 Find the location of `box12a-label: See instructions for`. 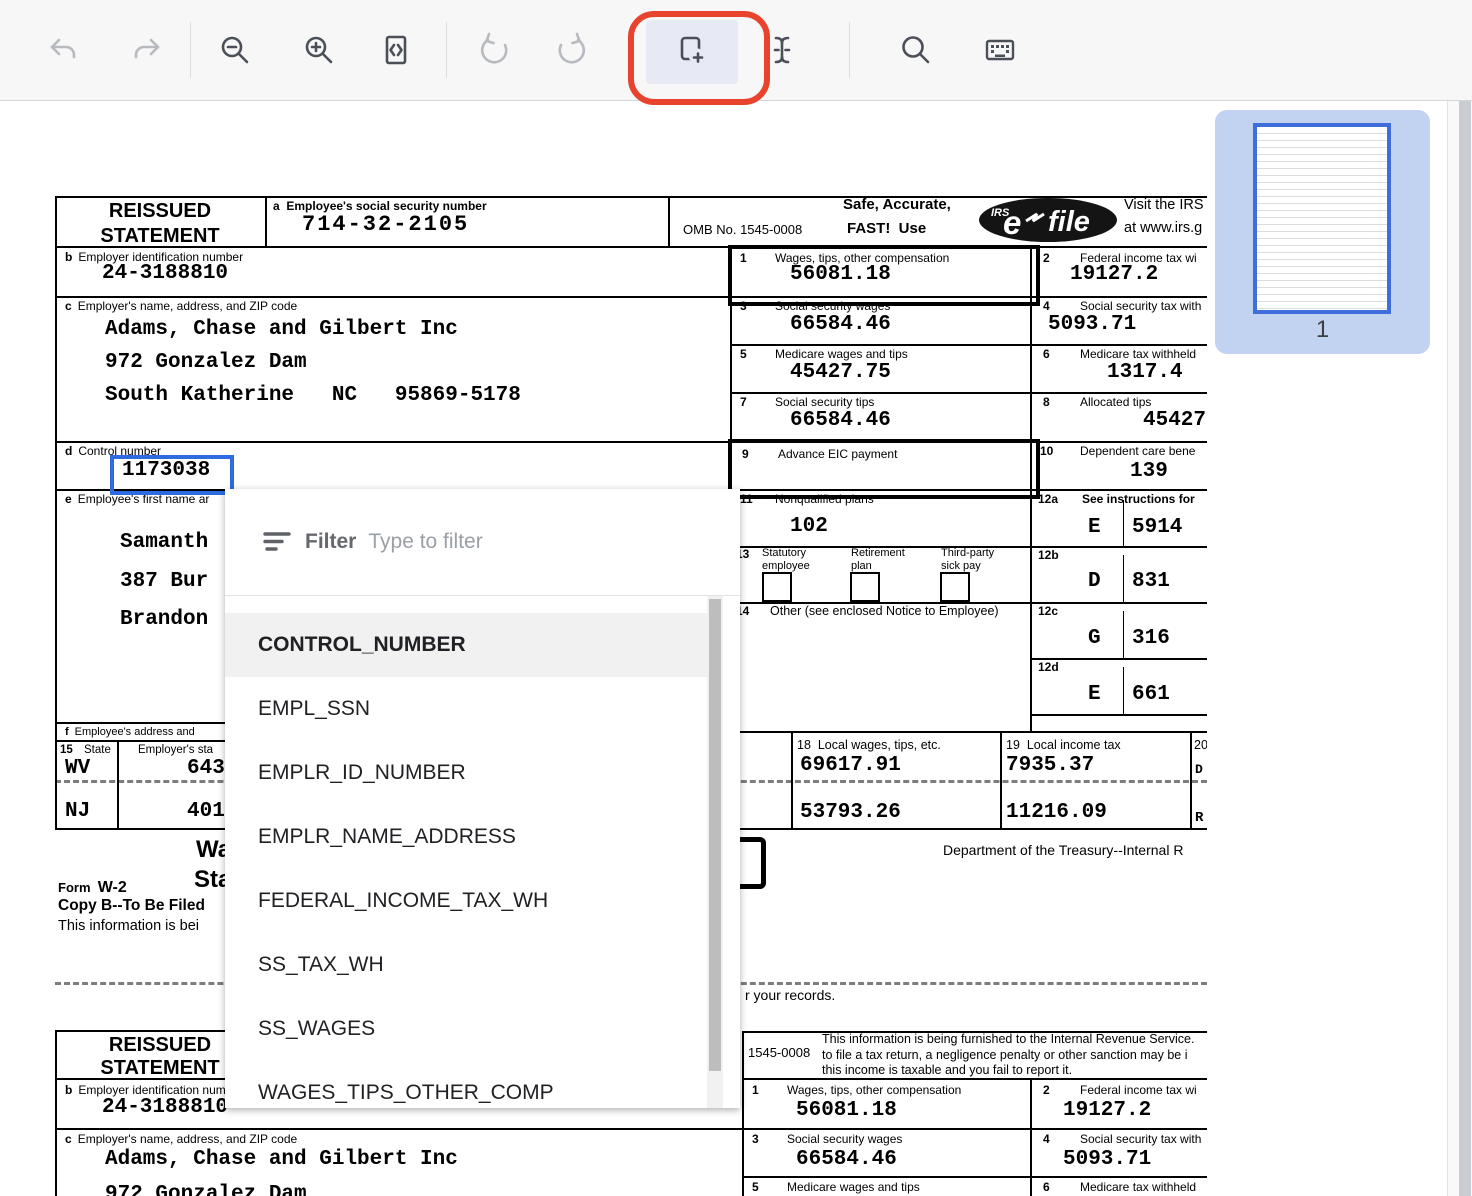

box12a-label: See instructions for is located at coordinates (1138, 499).